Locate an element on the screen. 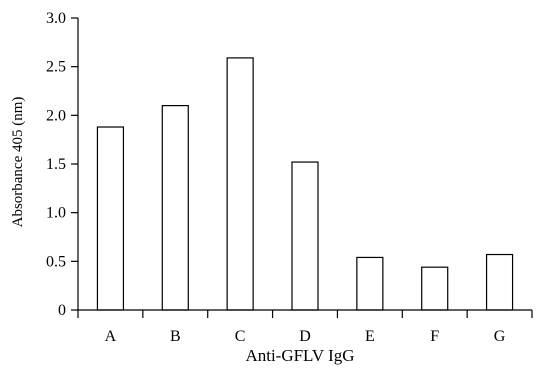 This screenshot has width=536, height=377. bar-g is located at coordinates (499, 282).